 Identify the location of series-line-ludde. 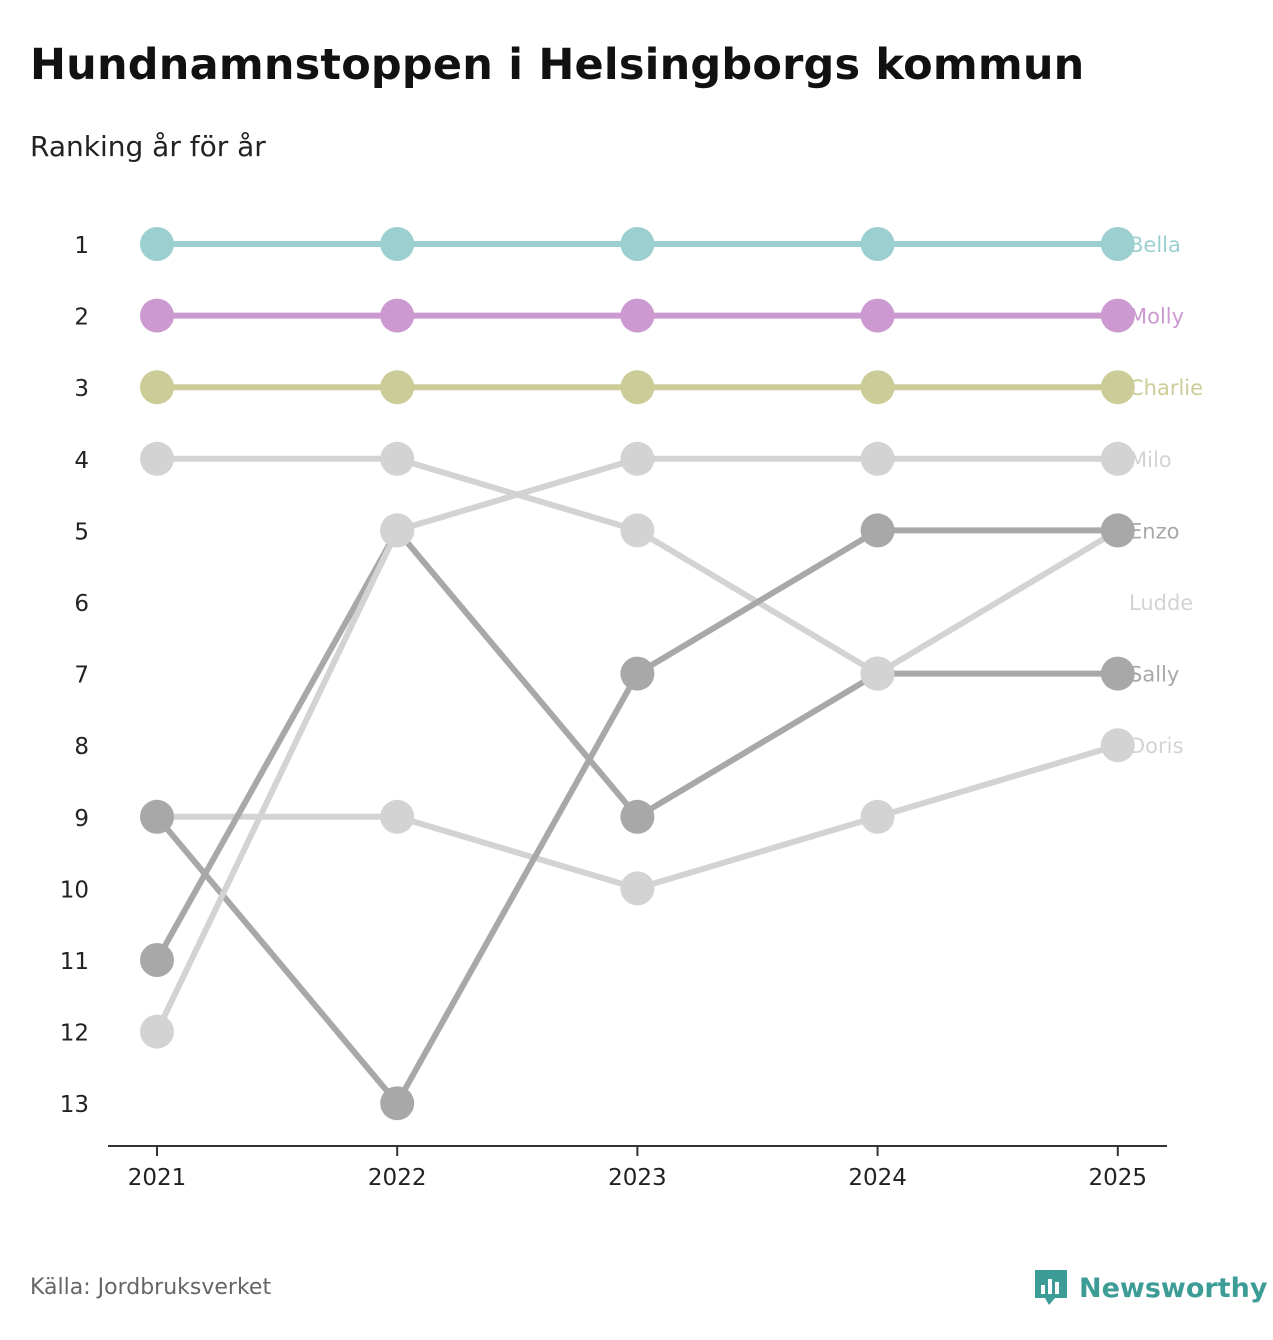
(637, 566).